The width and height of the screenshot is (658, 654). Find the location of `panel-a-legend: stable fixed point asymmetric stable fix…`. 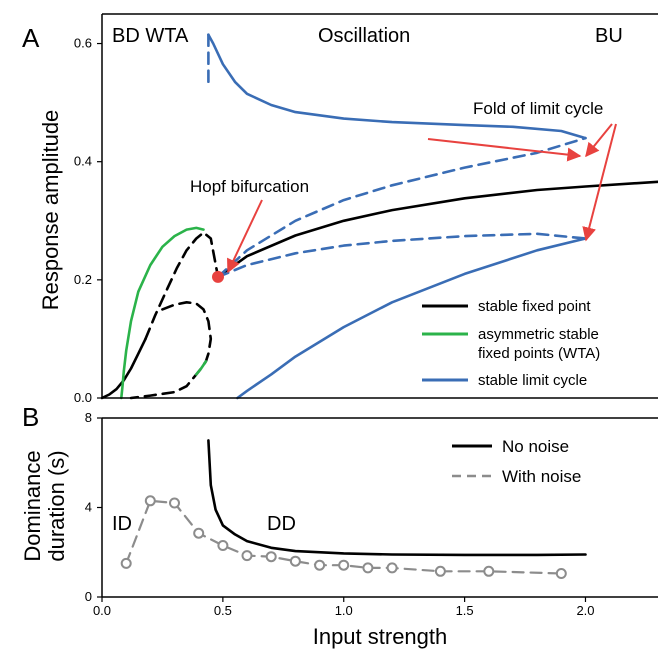

panel-a-legend: stable fixed point asymmetric stable fix… is located at coordinates (512, 343).